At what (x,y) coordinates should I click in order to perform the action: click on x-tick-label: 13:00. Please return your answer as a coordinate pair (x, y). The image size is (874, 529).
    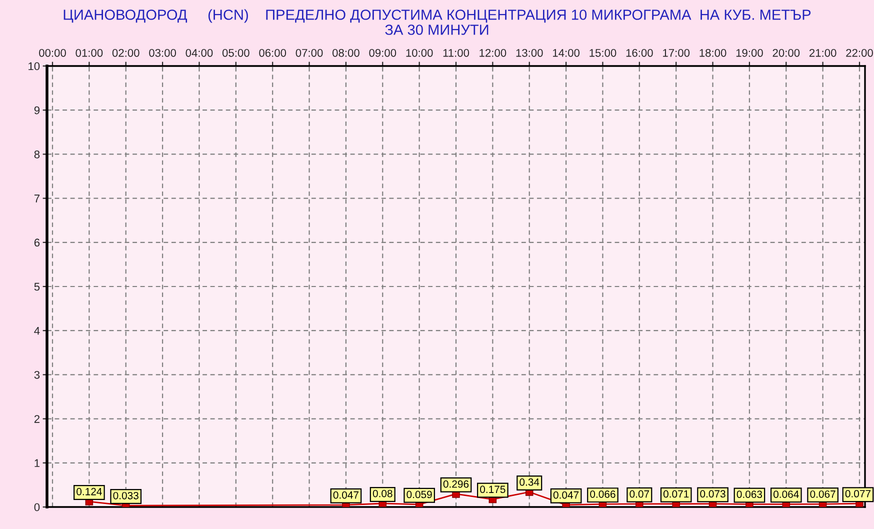
    Looking at the image, I should click on (529, 52).